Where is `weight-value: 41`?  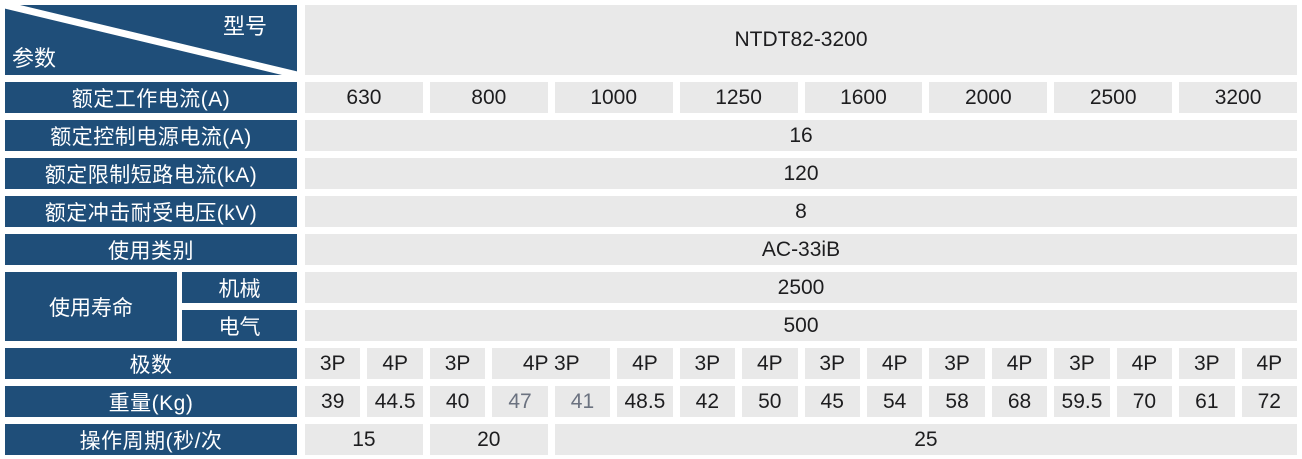 weight-value: 41 is located at coordinates (582, 401).